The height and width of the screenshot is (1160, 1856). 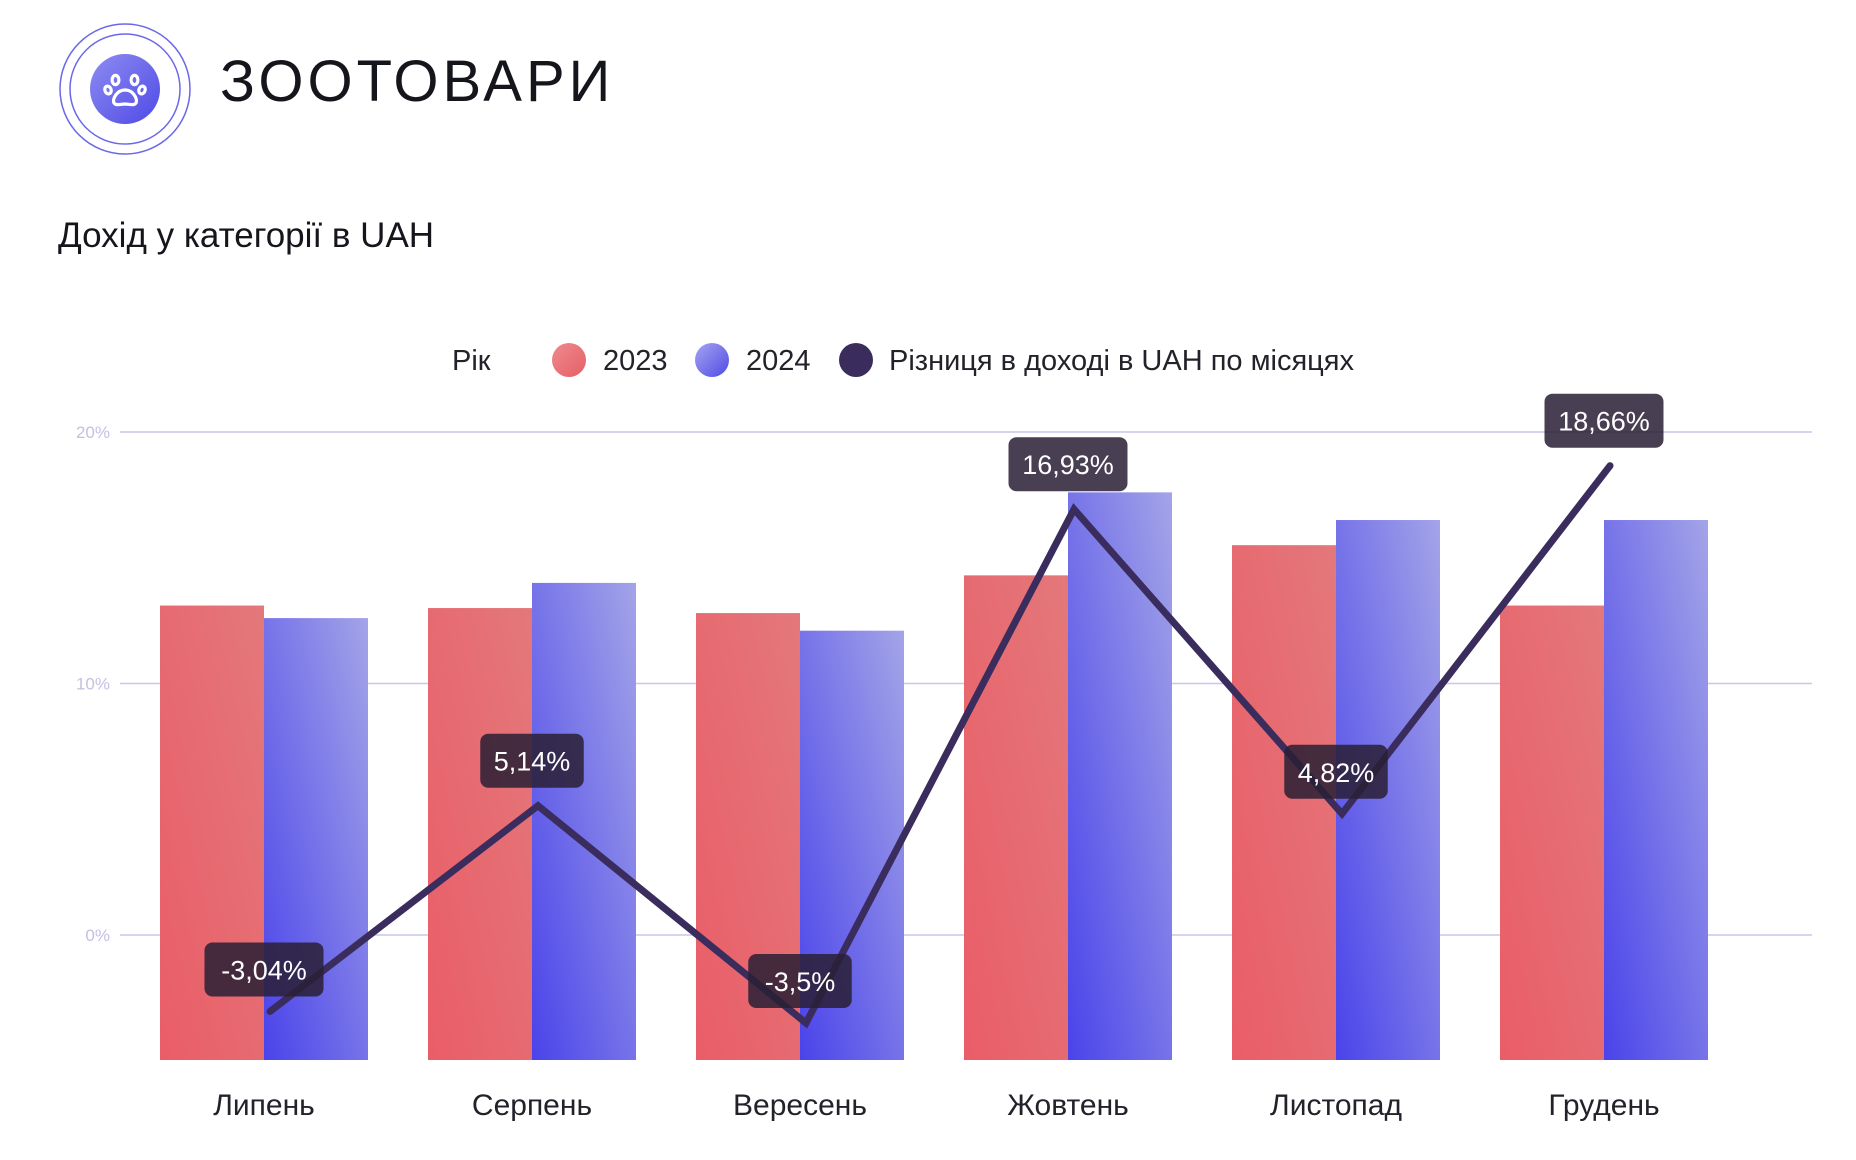 I want to click on y-tick-label: 20%, so click(x=93, y=432).